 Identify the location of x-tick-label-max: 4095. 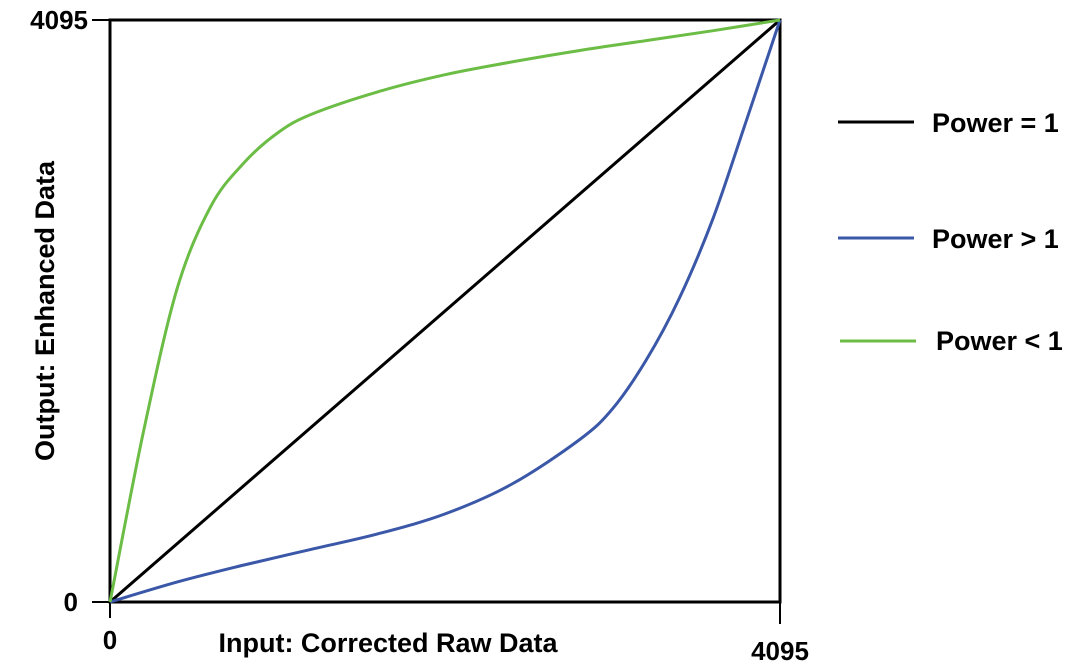
(780, 651).